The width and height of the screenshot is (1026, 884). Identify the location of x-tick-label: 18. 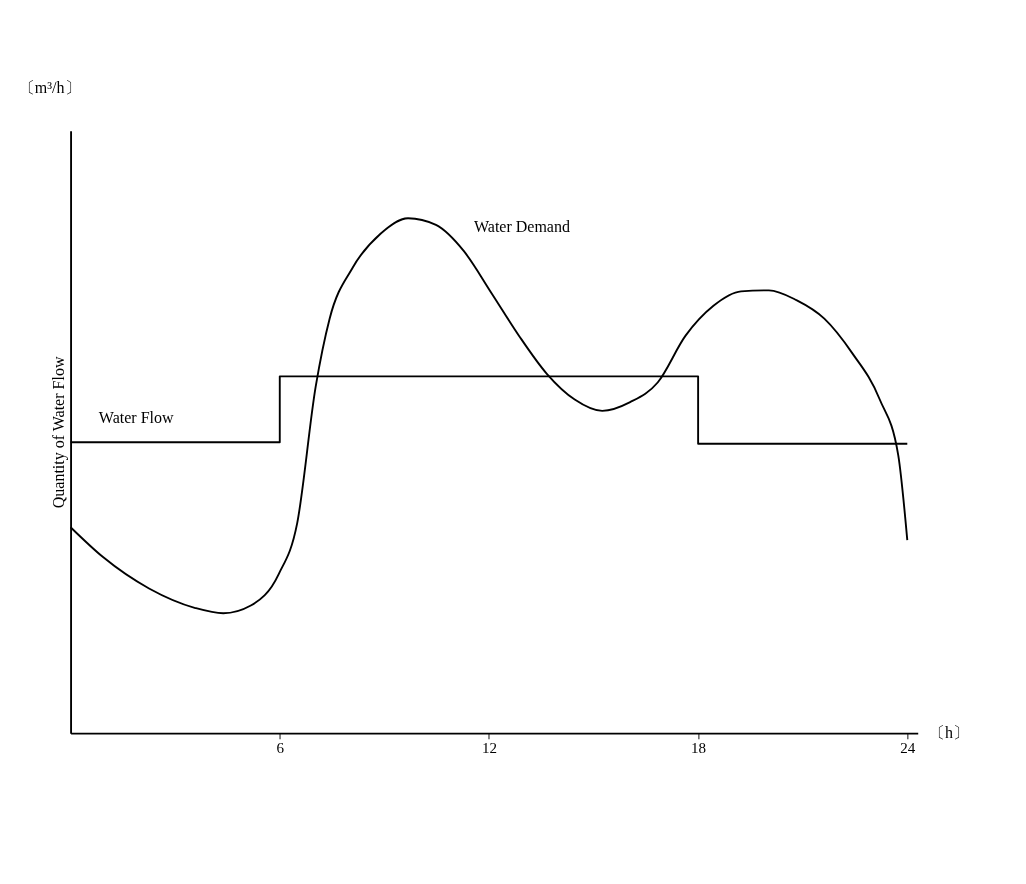
(699, 748).